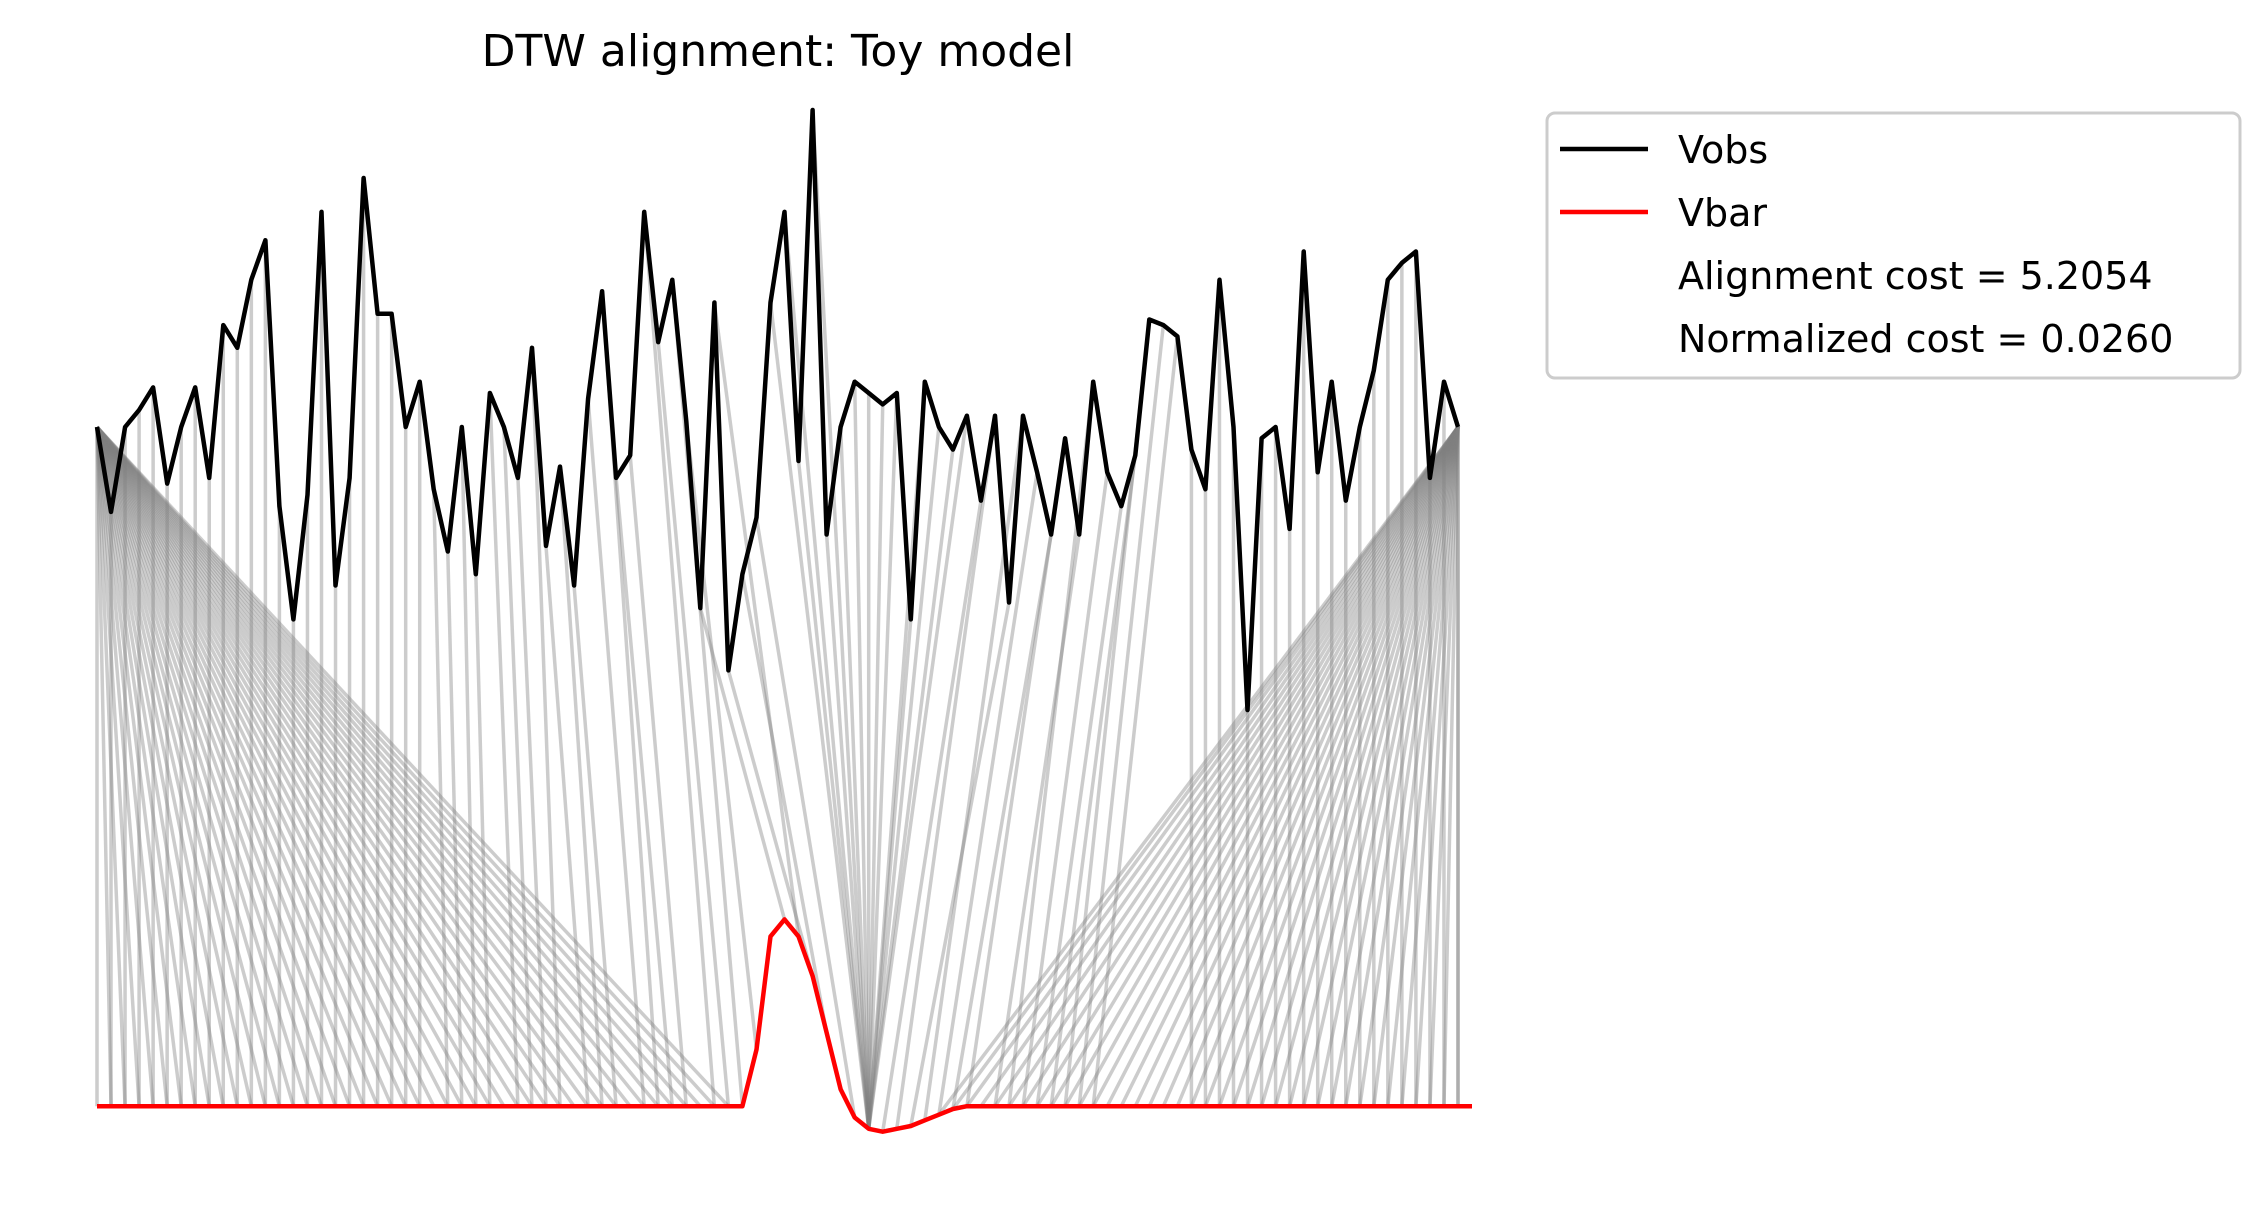  I want to click on series-line-vbar, so click(784, 1025).